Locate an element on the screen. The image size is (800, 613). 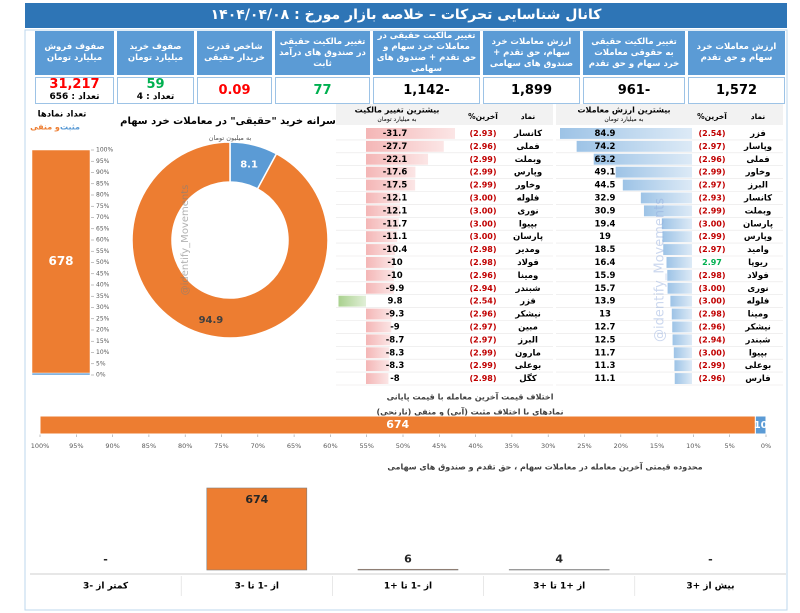
symbol-text: فارس is located at coordinates (757, 379).